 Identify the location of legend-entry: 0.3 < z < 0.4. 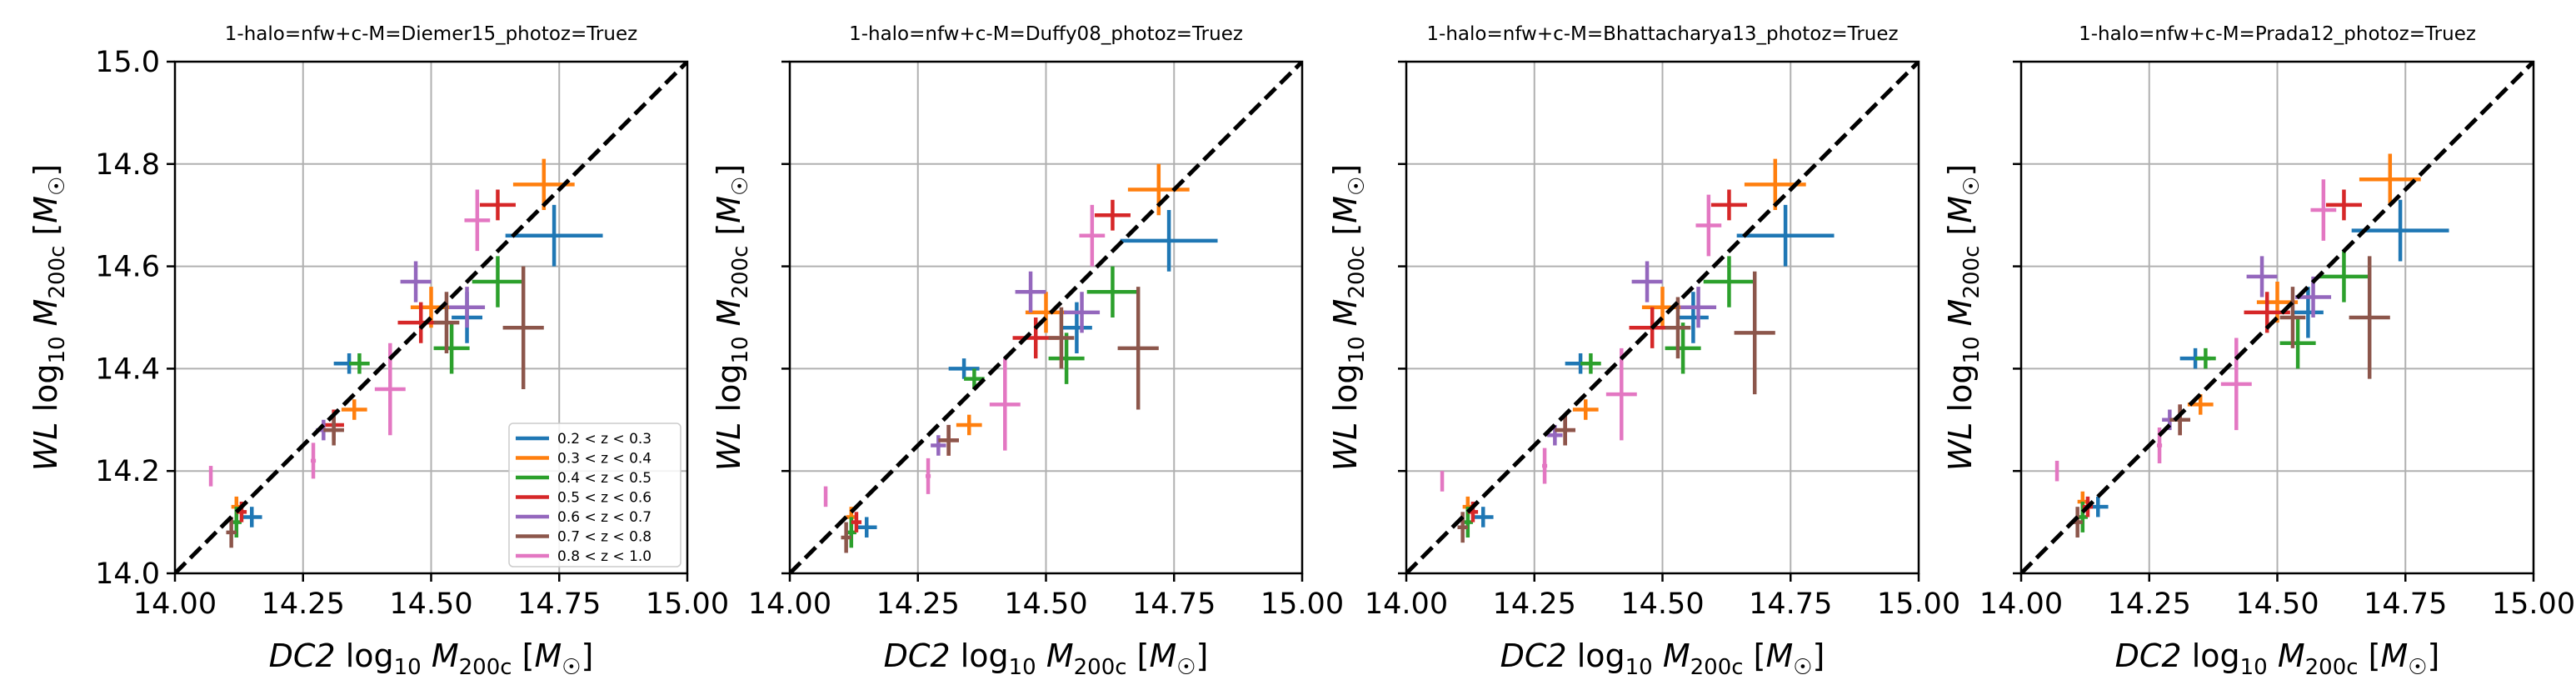
(604, 459).